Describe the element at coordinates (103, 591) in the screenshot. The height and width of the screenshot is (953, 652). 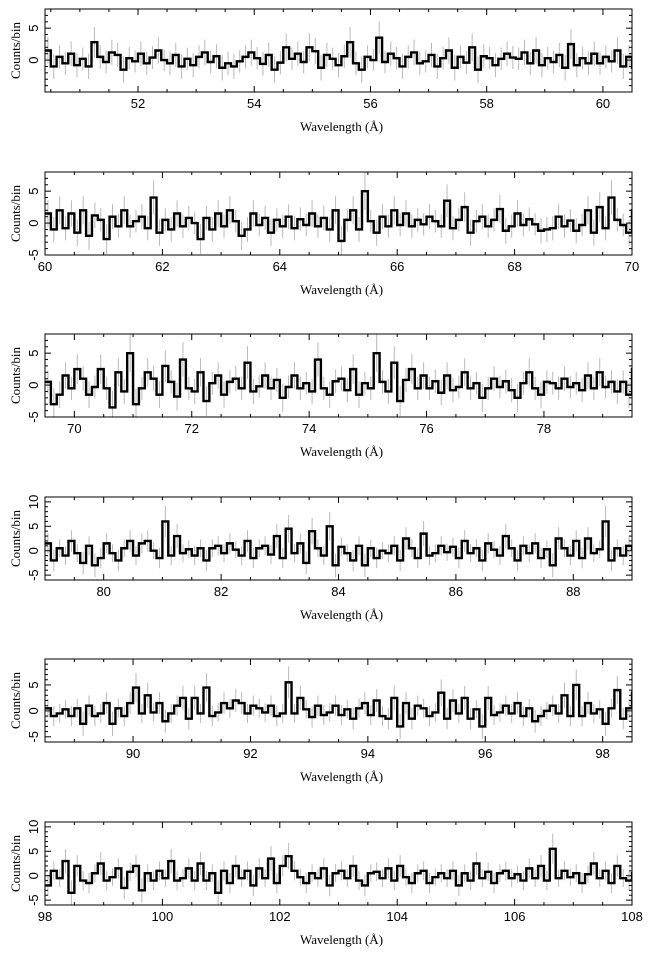
I see `x-tick-label: 80` at that location.